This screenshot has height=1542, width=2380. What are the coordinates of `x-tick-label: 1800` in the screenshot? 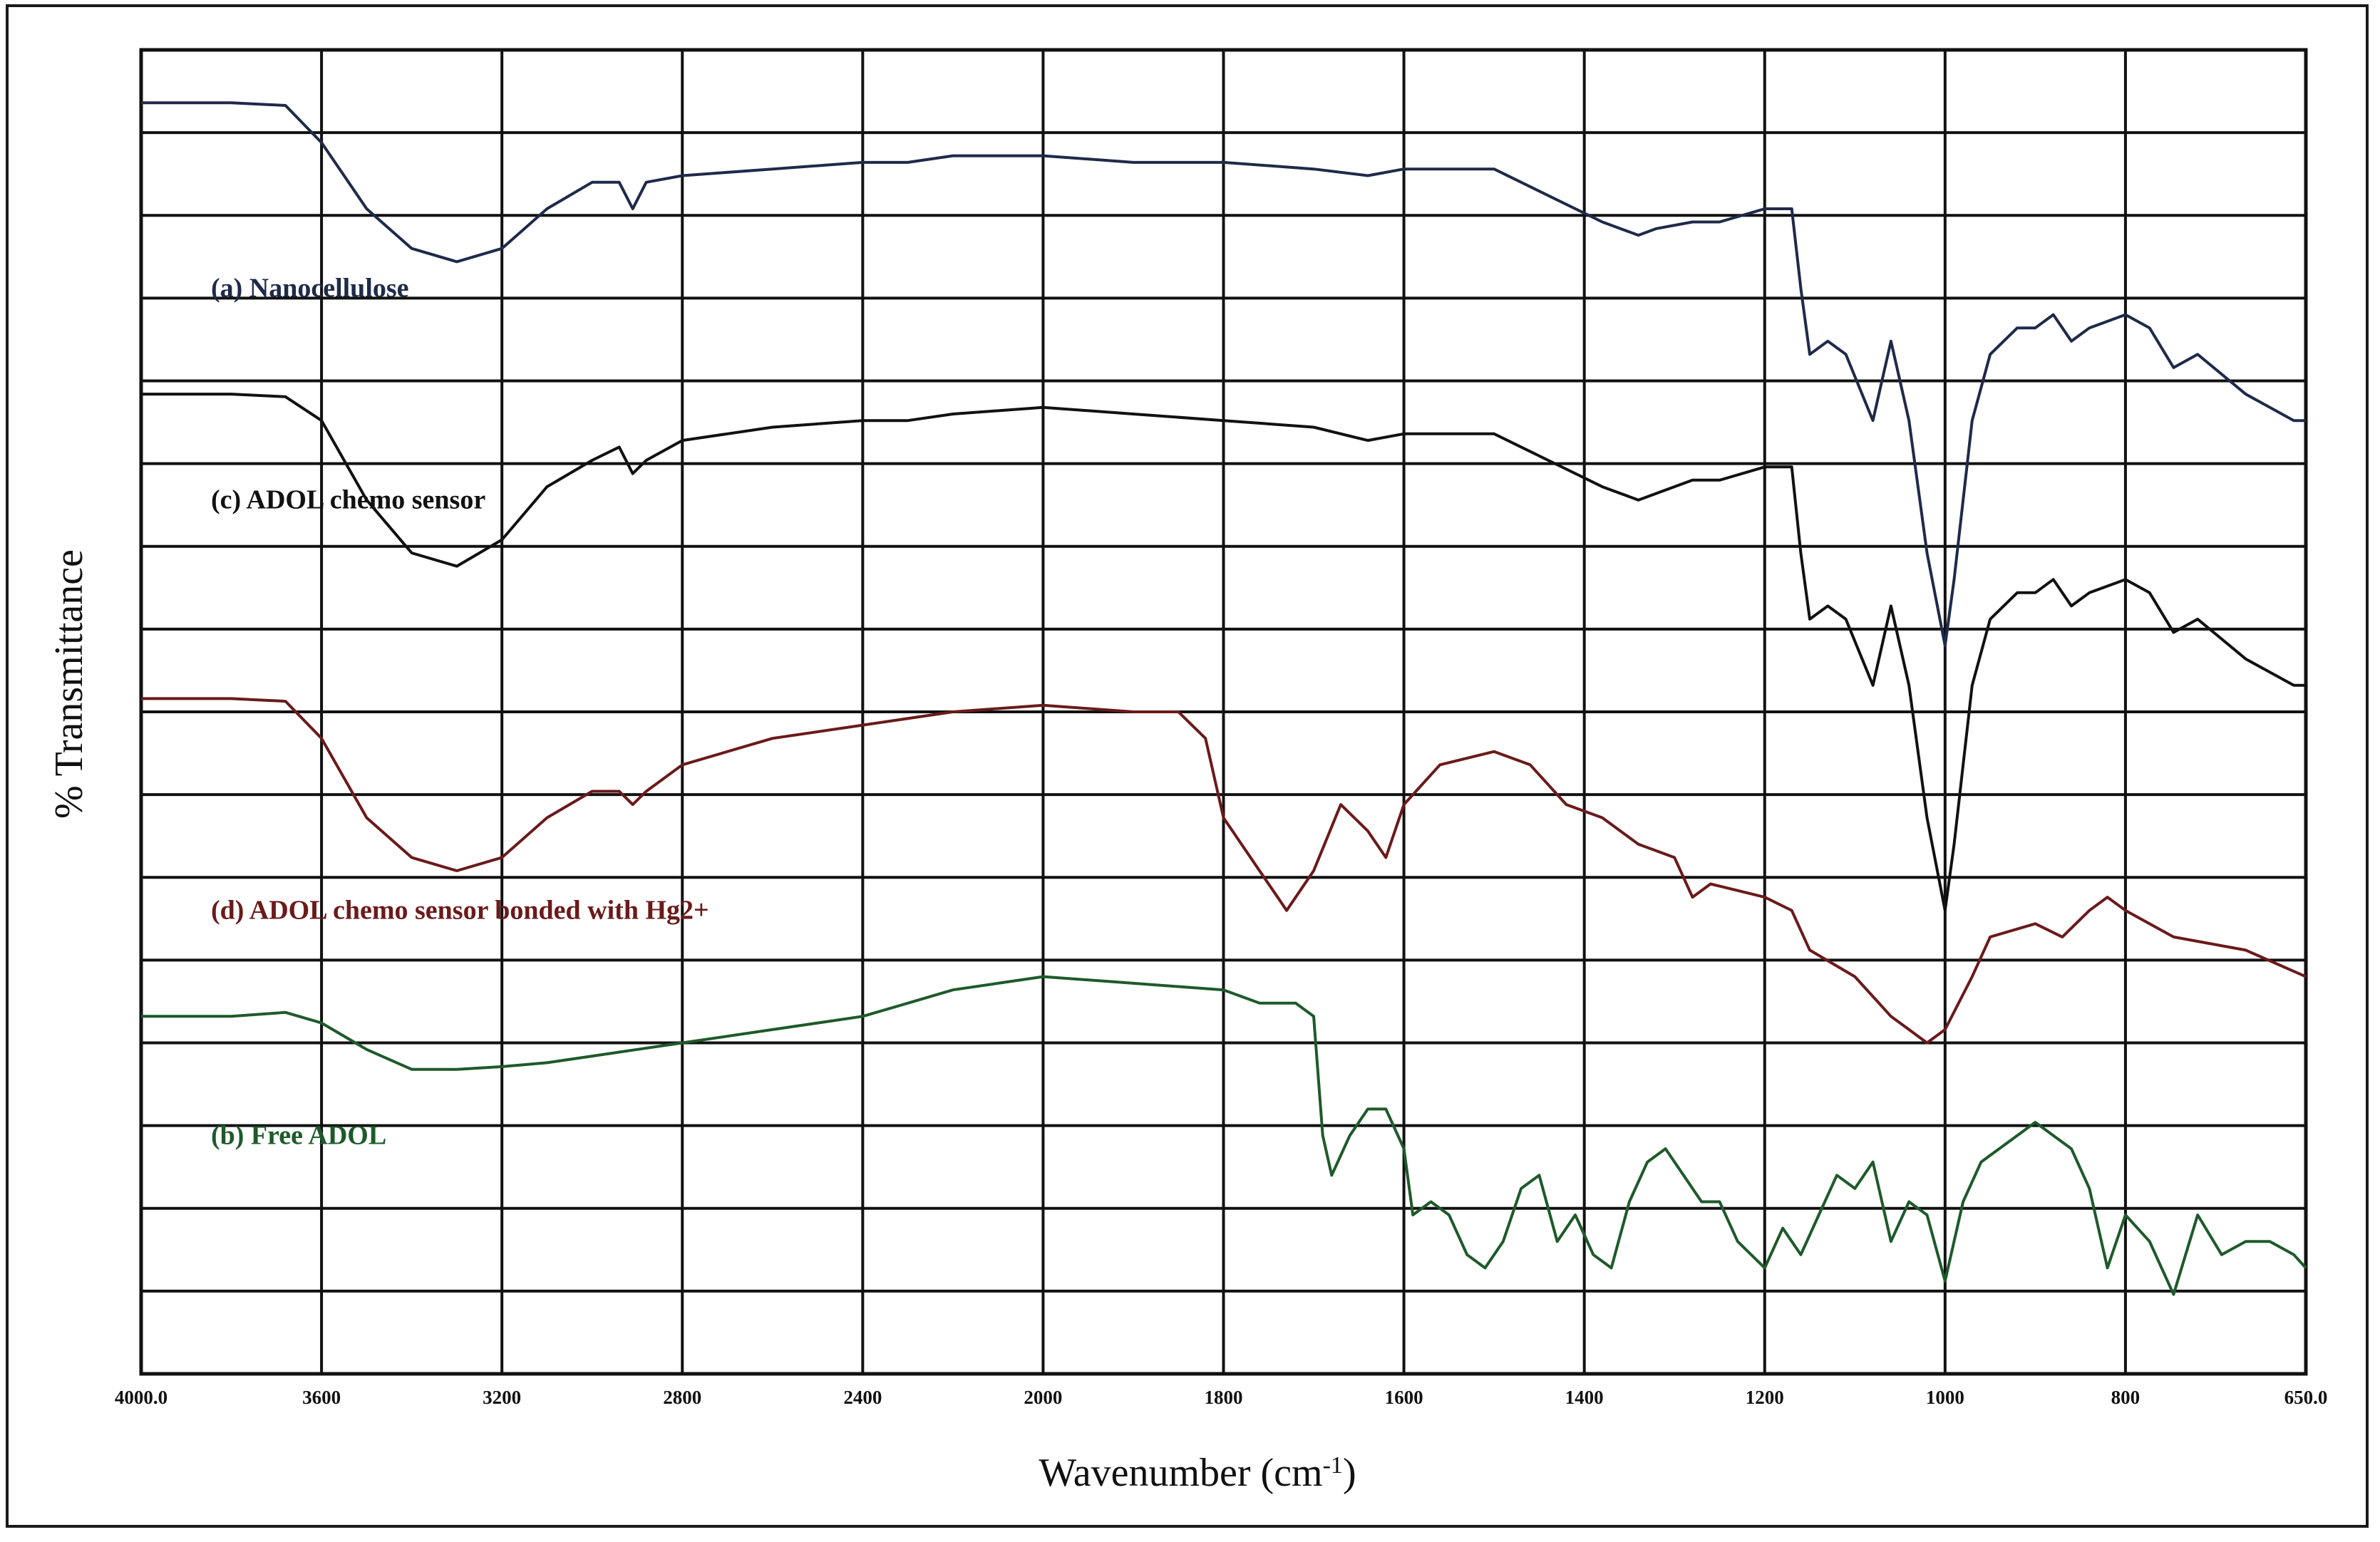 It's located at (1224, 1397).